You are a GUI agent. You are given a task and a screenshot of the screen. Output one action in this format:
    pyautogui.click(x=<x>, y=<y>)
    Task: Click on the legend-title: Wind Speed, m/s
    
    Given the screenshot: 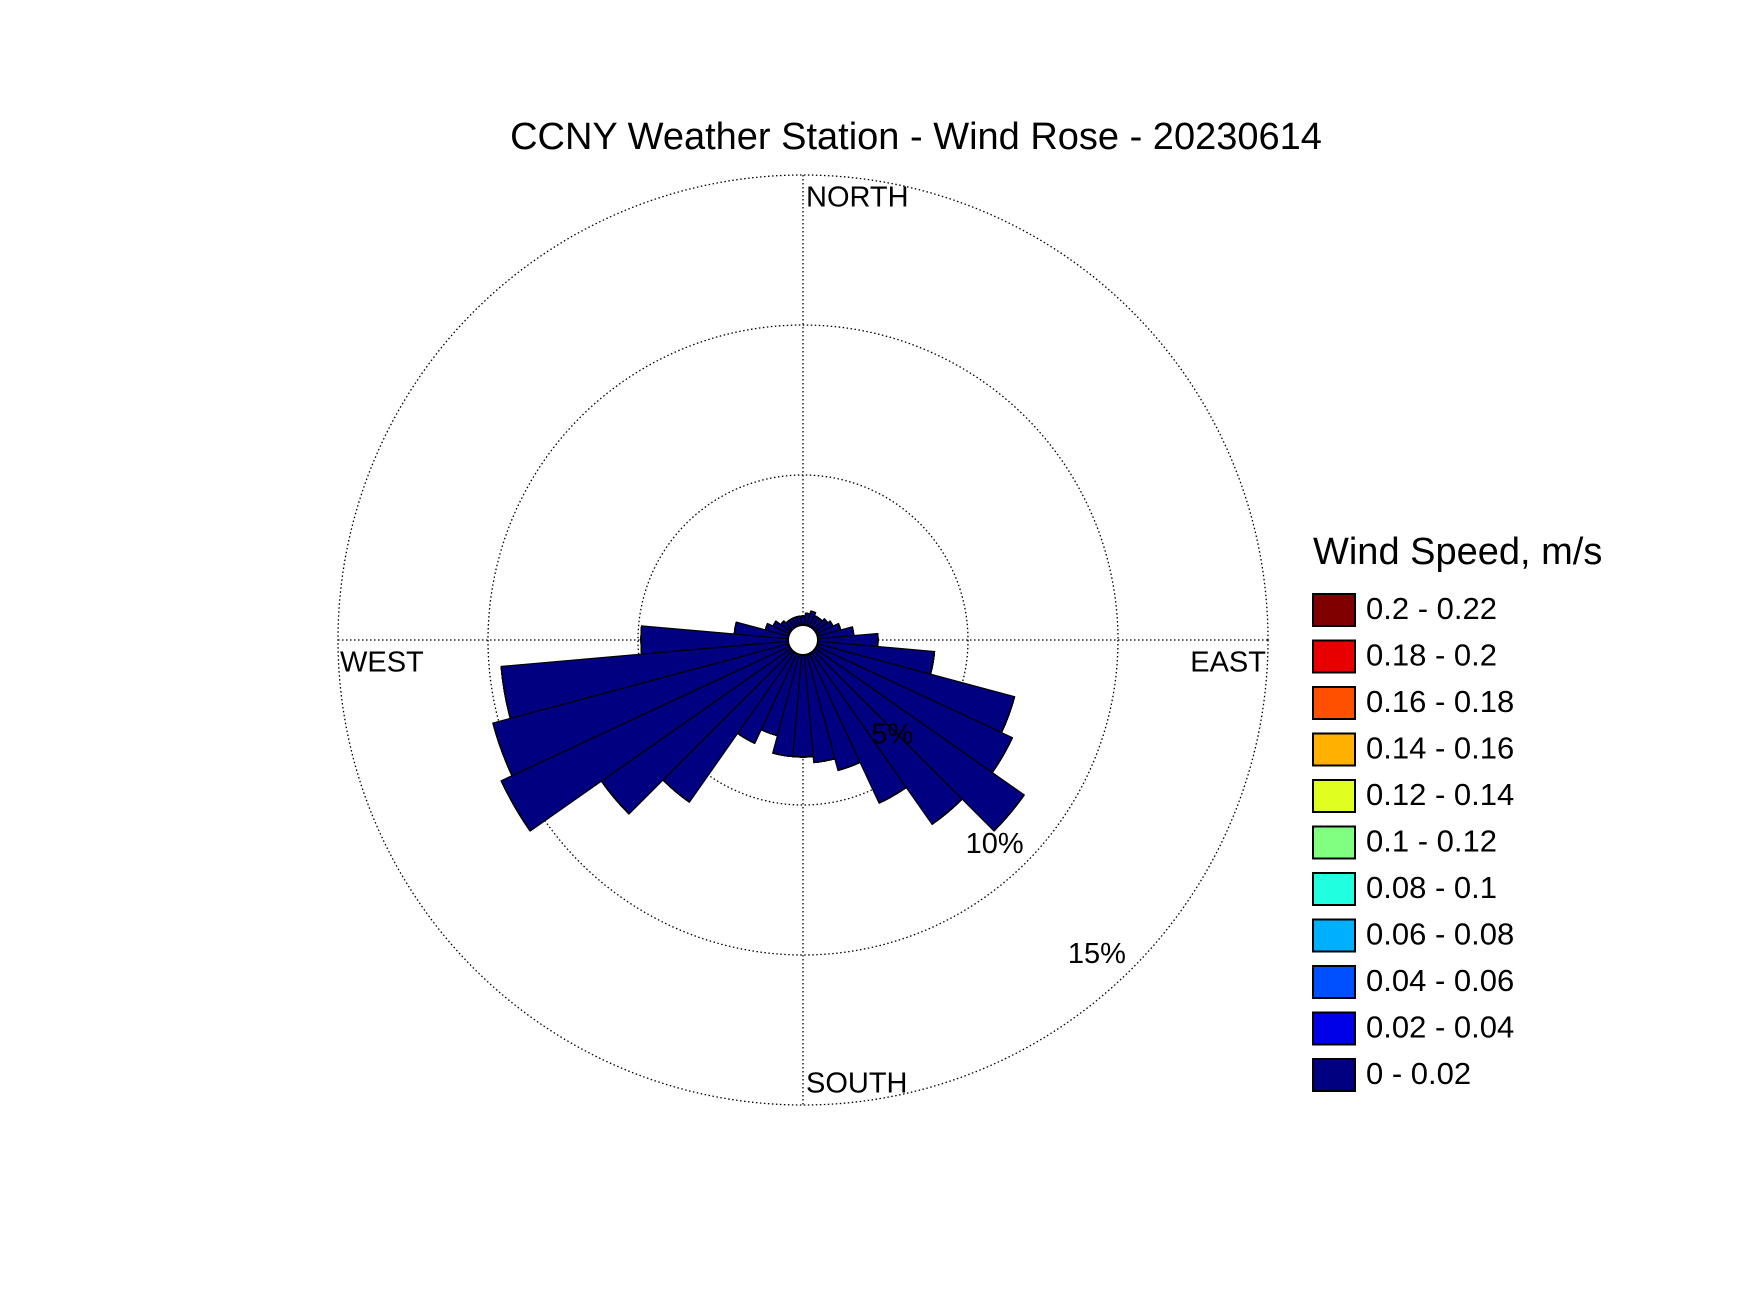 What is the action you would take?
    pyautogui.click(x=1457, y=552)
    